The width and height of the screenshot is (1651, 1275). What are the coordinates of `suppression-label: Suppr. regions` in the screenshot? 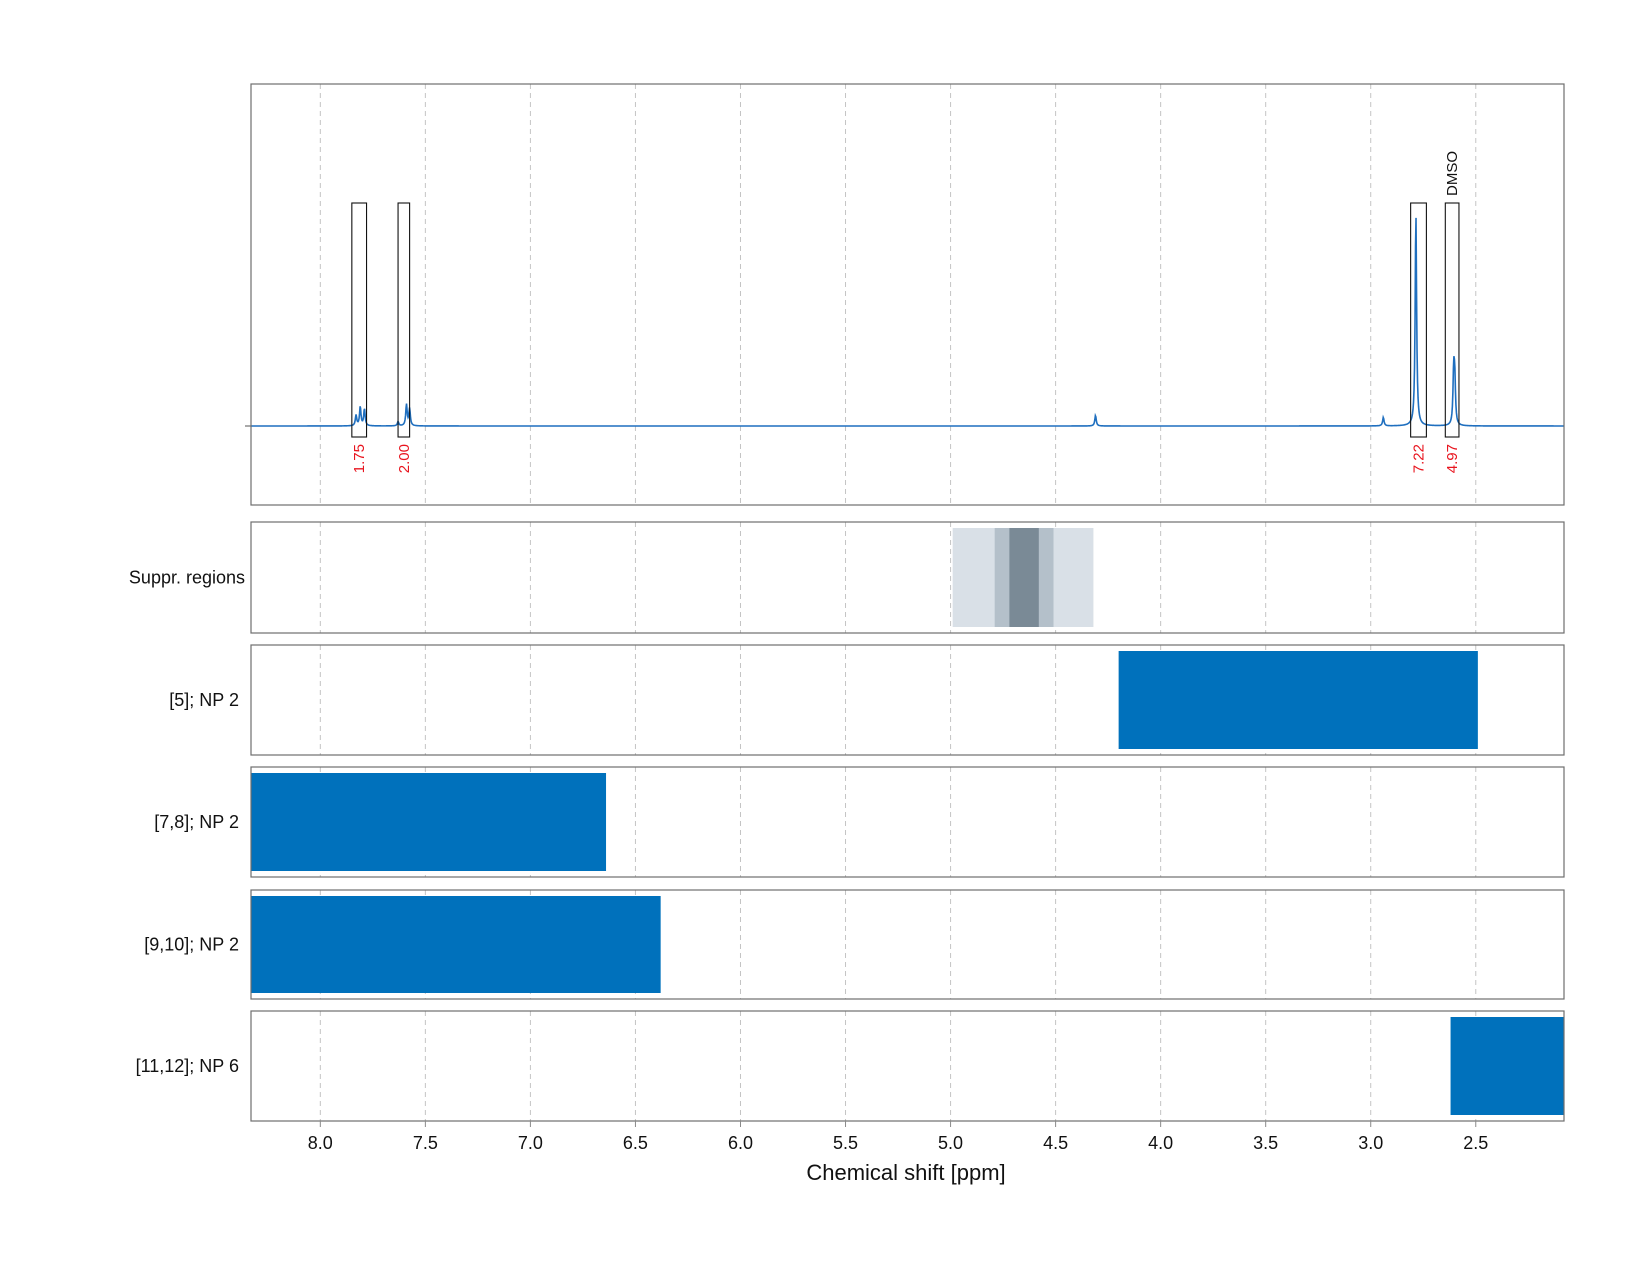 It's located at (187, 578).